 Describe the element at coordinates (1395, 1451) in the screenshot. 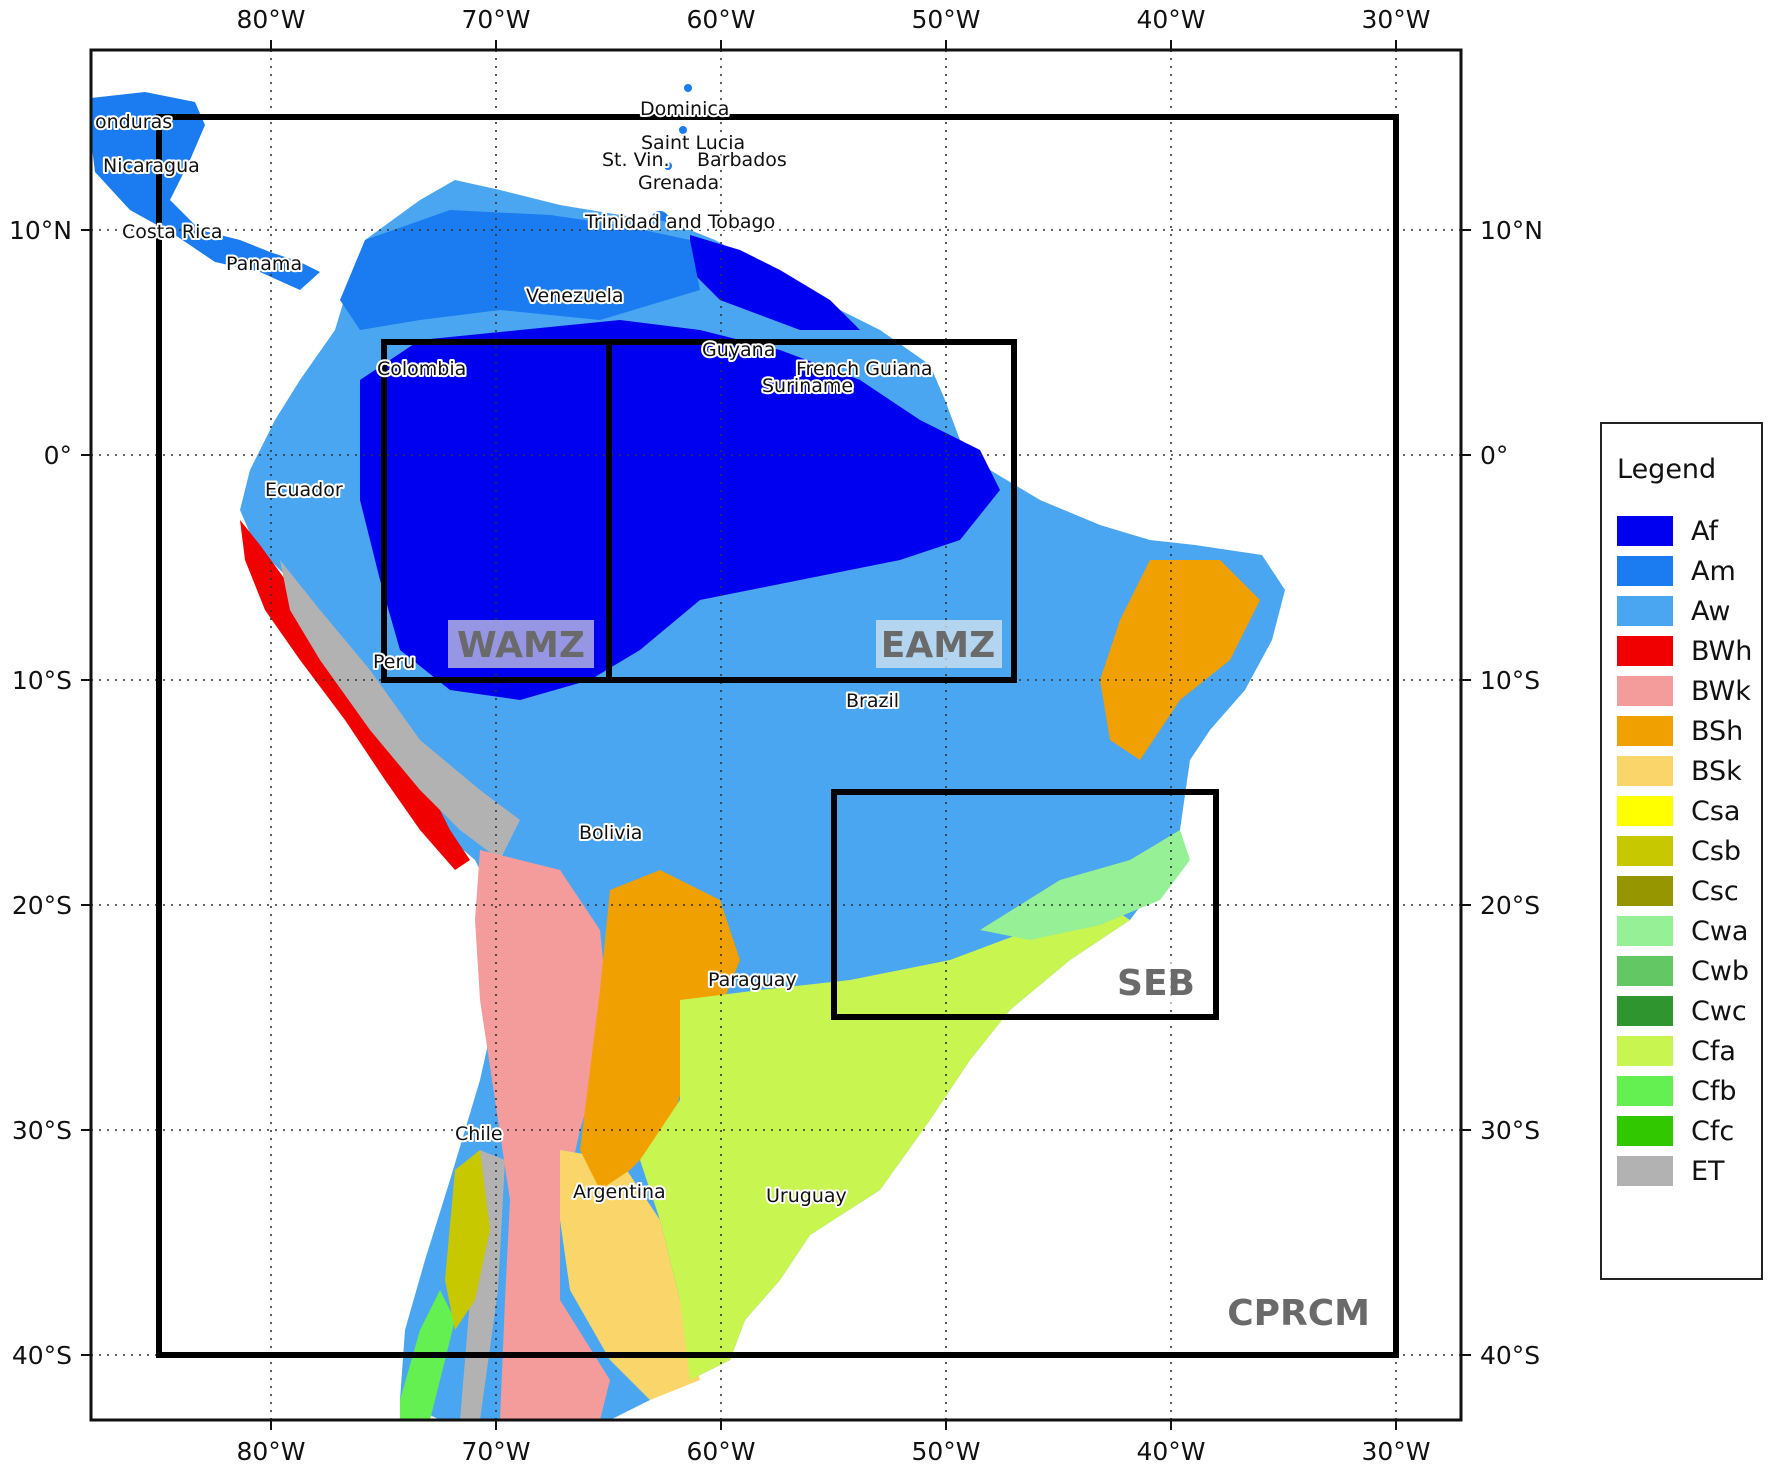

I see `lon-tick-label: 30°W` at that location.